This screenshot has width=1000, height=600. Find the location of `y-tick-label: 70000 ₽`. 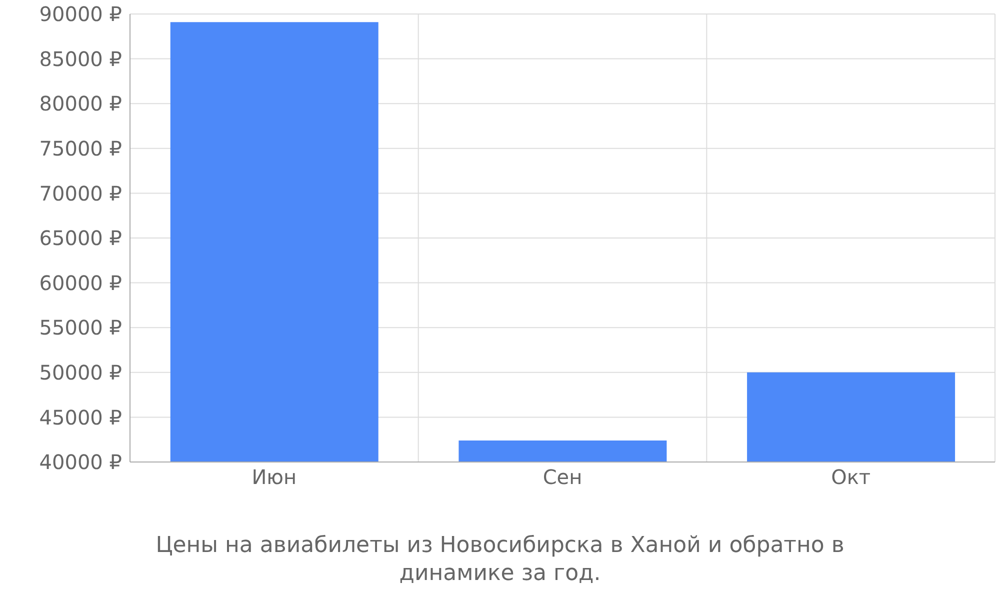

y-tick-label: 70000 ₽ is located at coordinates (80, 193).